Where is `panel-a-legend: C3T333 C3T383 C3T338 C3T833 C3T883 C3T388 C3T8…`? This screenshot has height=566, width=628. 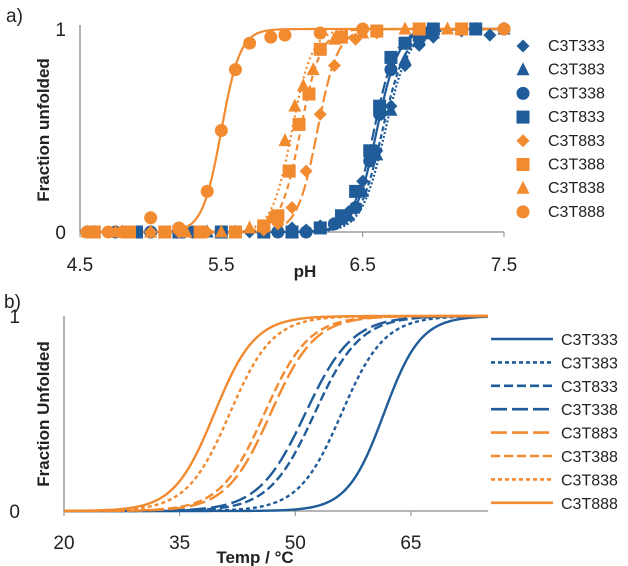
panel-a-legend: C3T333 C3T383 C3T338 C3T833 C3T883 C3T388 C3T8… is located at coordinates (560, 129).